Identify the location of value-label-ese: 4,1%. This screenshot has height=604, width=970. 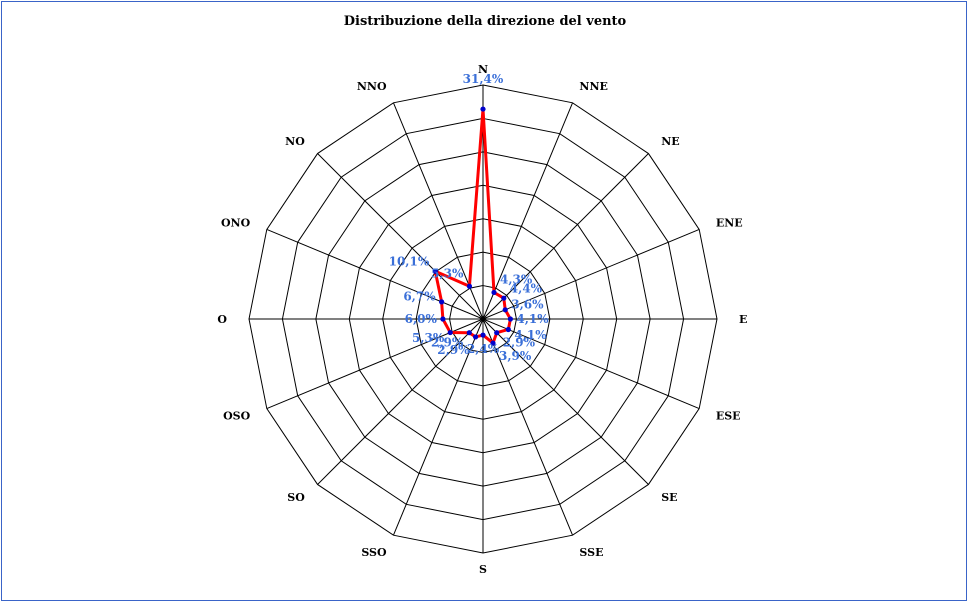
(530, 335).